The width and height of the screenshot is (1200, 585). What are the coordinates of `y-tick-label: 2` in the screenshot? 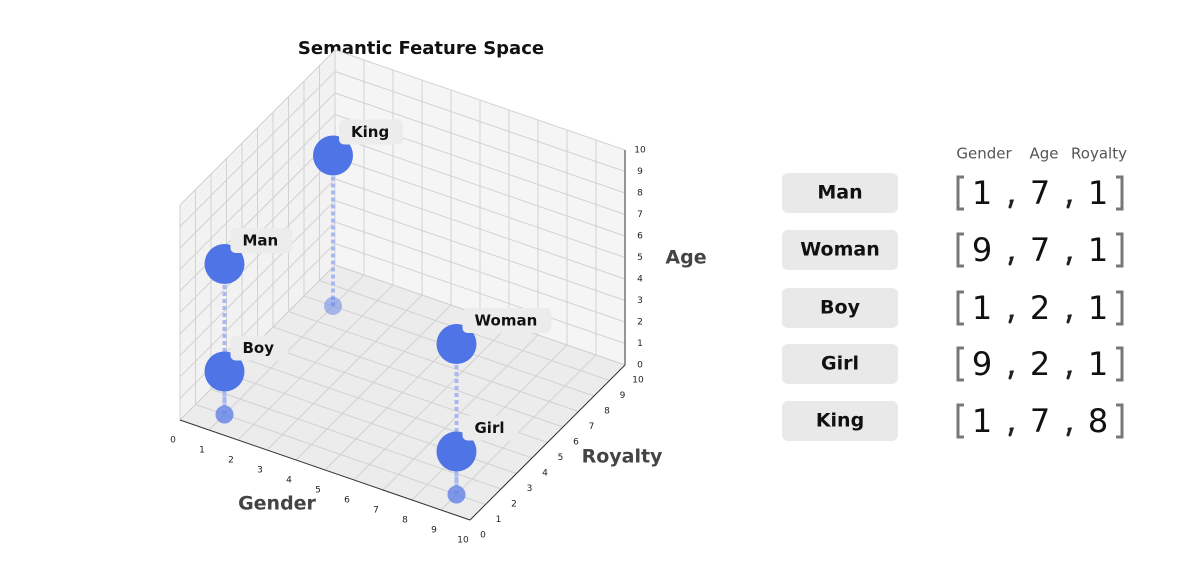 It's located at (514, 505).